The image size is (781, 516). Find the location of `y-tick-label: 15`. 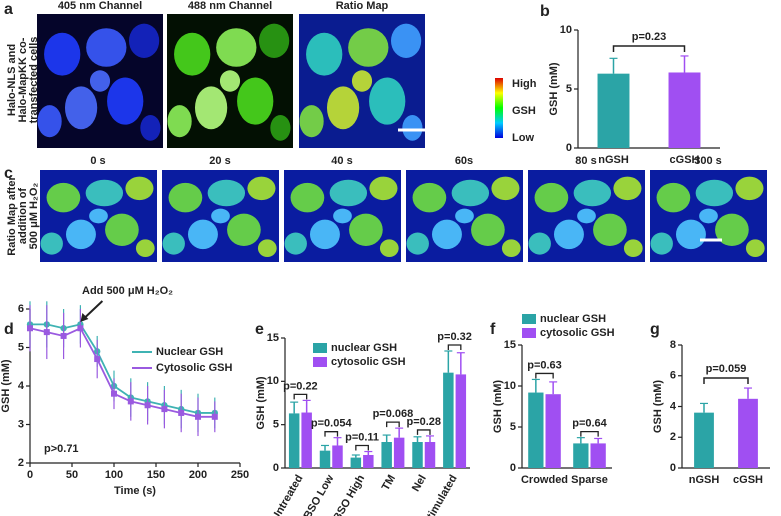

y-tick-label: 15 is located at coordinates (510, 345).